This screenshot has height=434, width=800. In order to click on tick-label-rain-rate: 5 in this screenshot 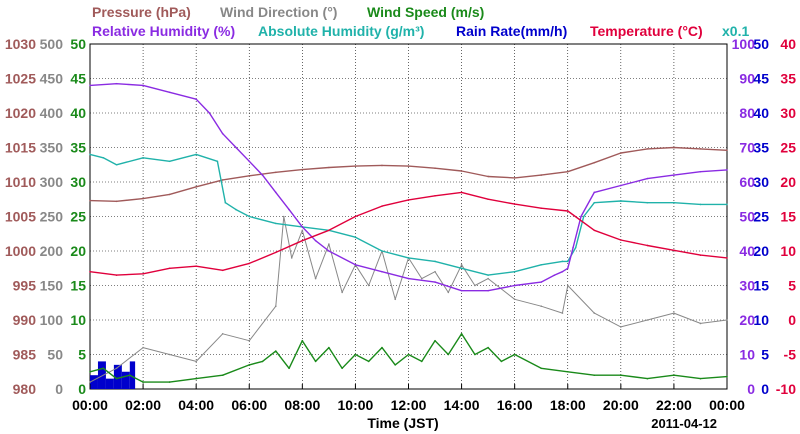, I will do `click(765, 355)`.